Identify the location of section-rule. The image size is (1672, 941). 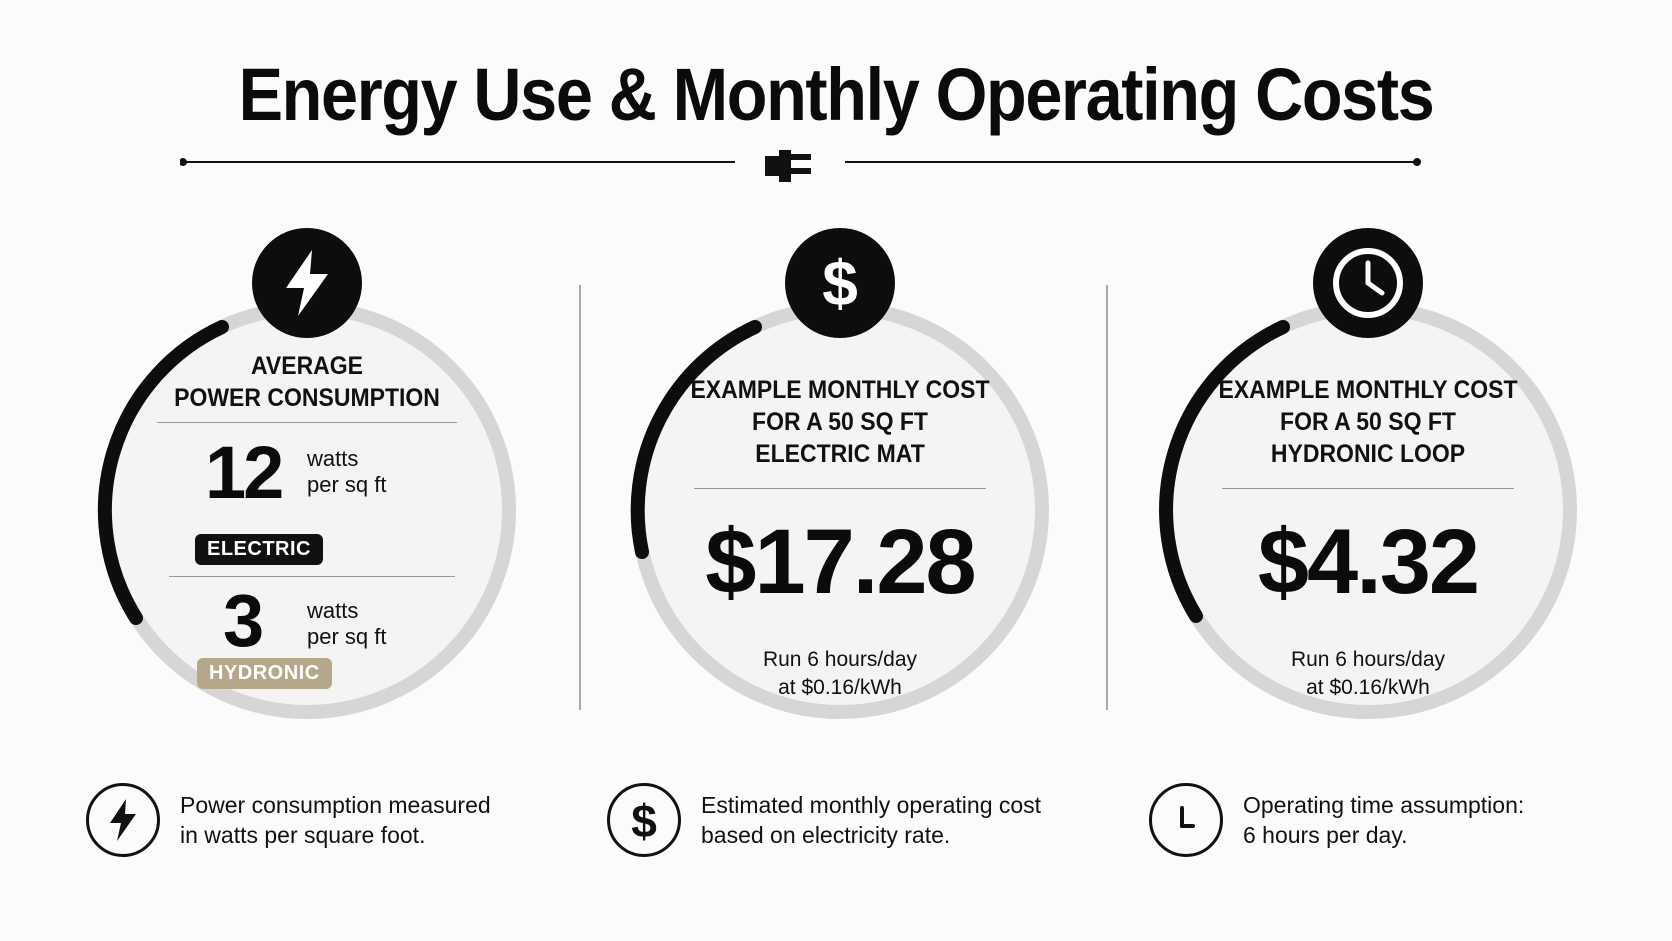
(312, 576).